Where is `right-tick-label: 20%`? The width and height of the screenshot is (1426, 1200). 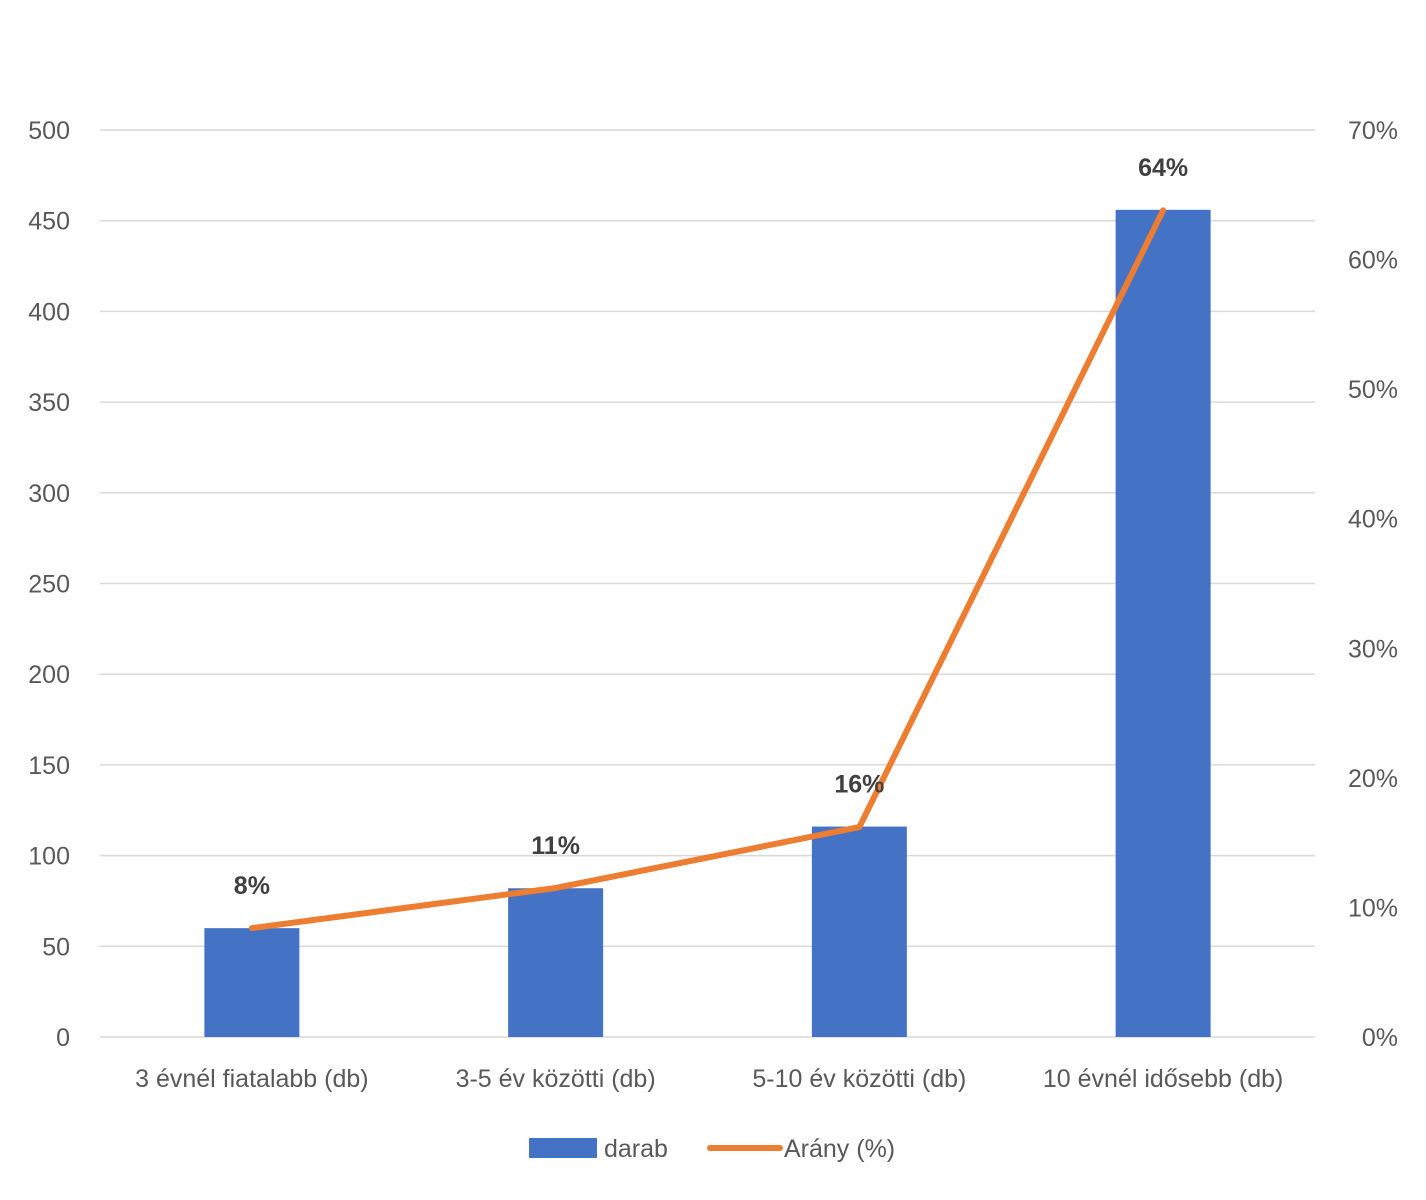
right-tick-label: 20% is located at coordinates (1373, 779).